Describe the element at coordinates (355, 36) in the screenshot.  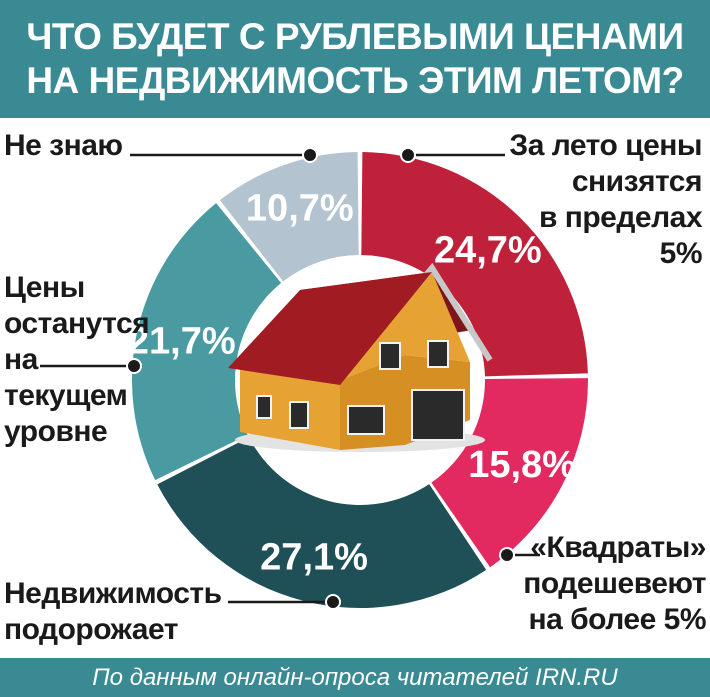
I see `title-line-1: ЧТО БУДЕТ С РУБЛЕВЫМИ ЦЕНАМИ` at that location.